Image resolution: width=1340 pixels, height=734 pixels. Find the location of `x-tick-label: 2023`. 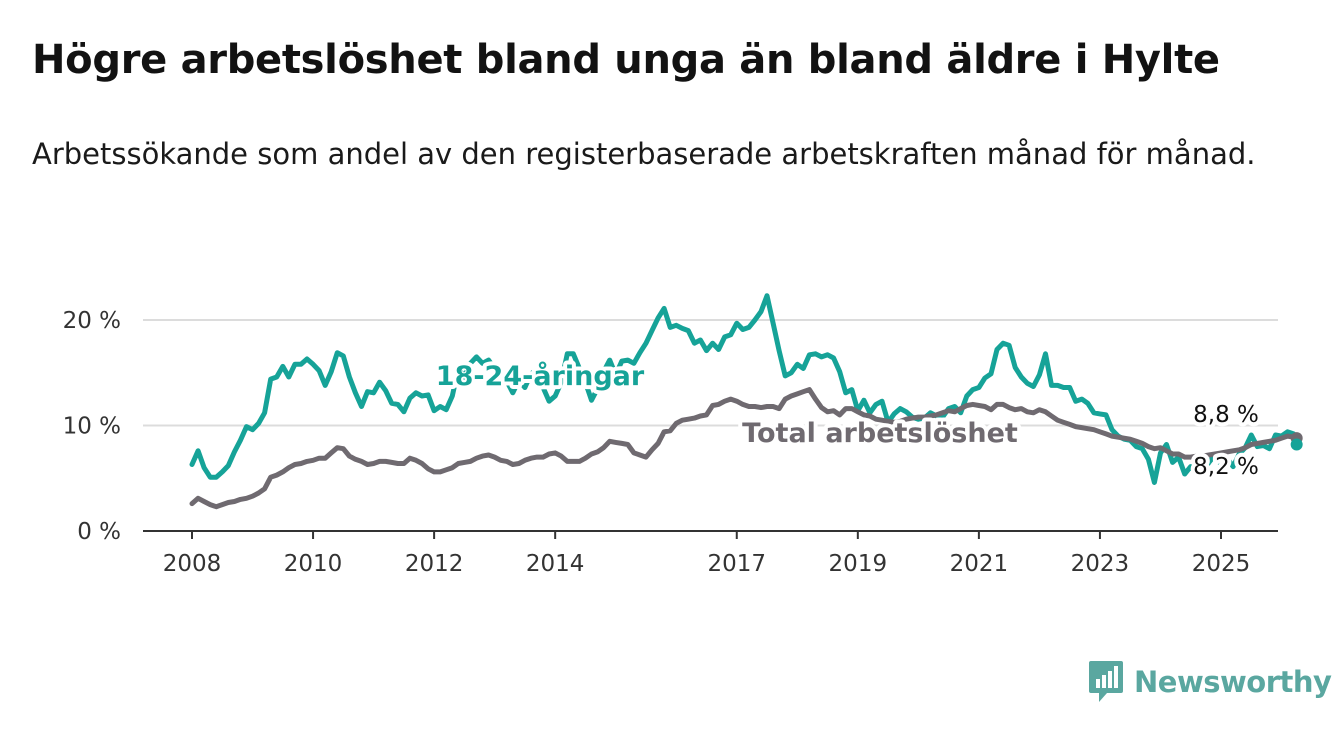

x-tick-label: 2023 is located at coordinates (1100, 564).